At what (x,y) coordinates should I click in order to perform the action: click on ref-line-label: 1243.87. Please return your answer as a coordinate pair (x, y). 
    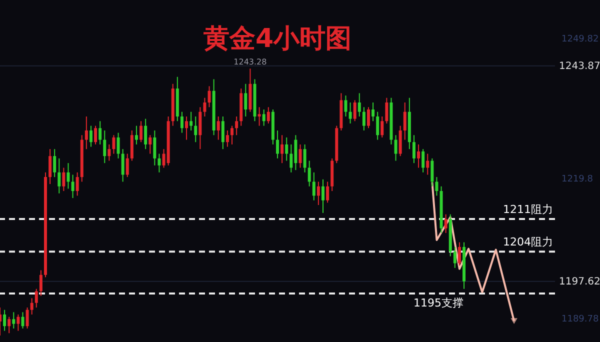
    Looking at the image, I should click on (579, 66).